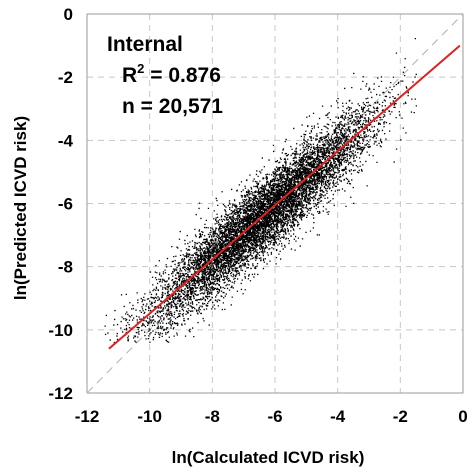 The image size is (475, 472). Describe the element at coordinates (212, 416) in the screenshot. I see `x-tick-label: -8` at that location.